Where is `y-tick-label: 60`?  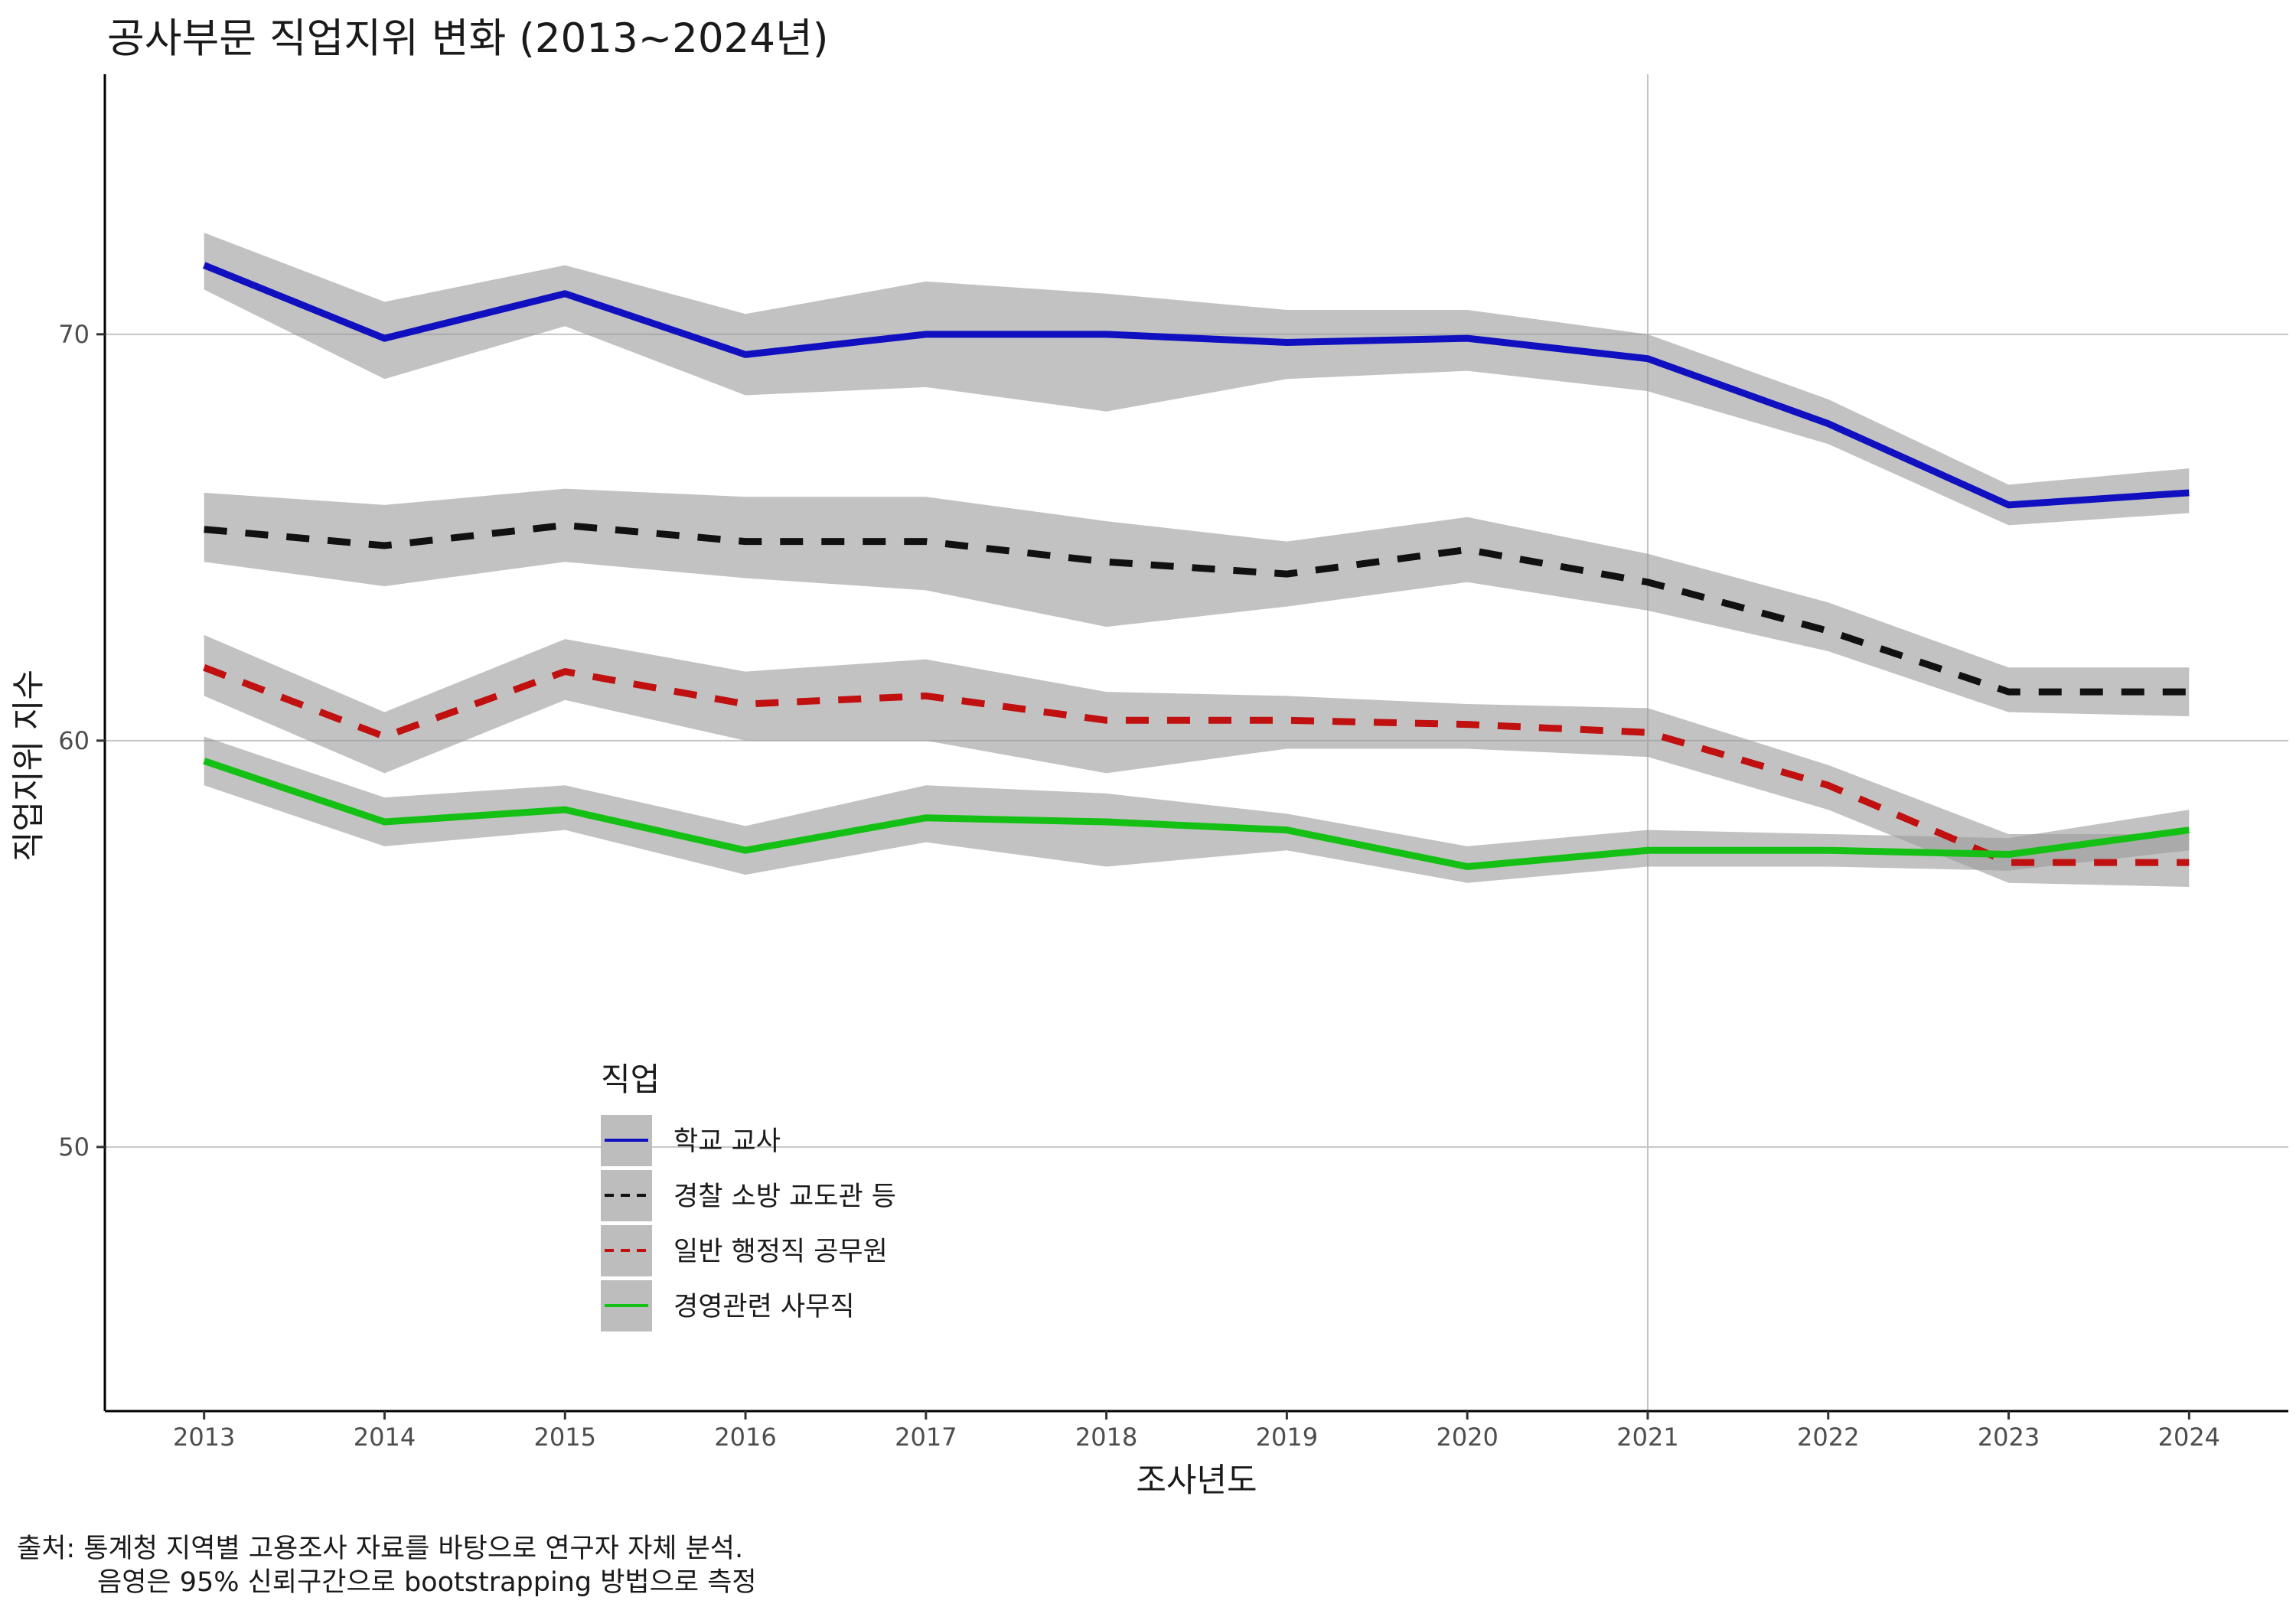
y-tick-label: 60 is located at coordinates (74, 740).